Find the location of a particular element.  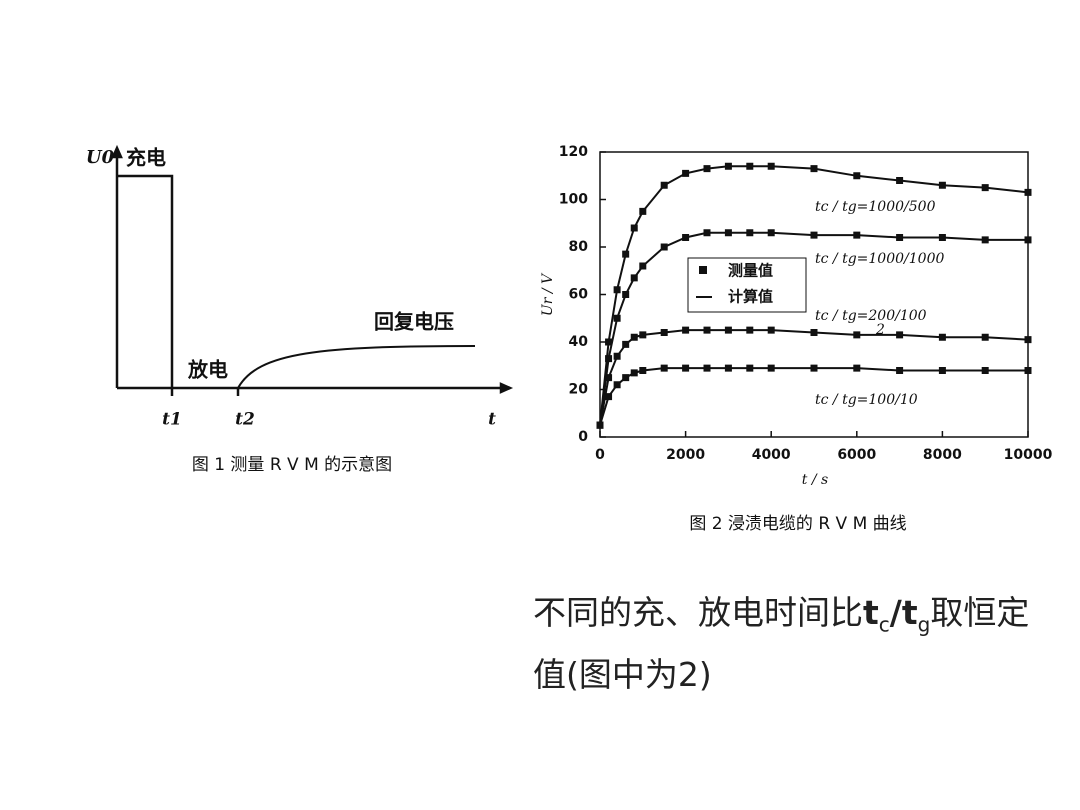

y-tick-label: 0 is located at coordinates (583, 437).